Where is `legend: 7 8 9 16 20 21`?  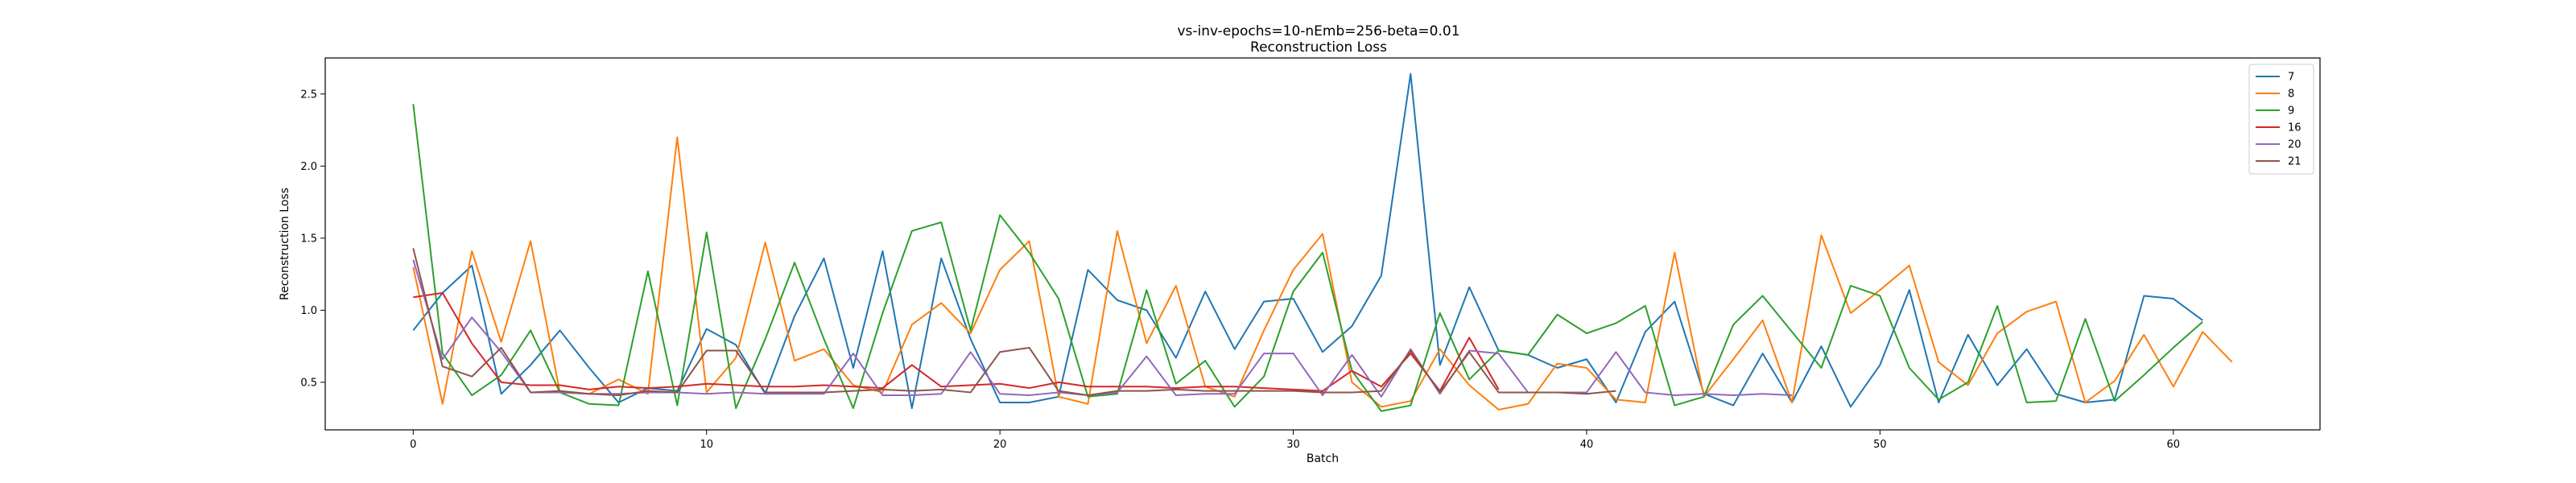
legend: 7 8 9 16 20 21 is located at coordinates (2281, 119).